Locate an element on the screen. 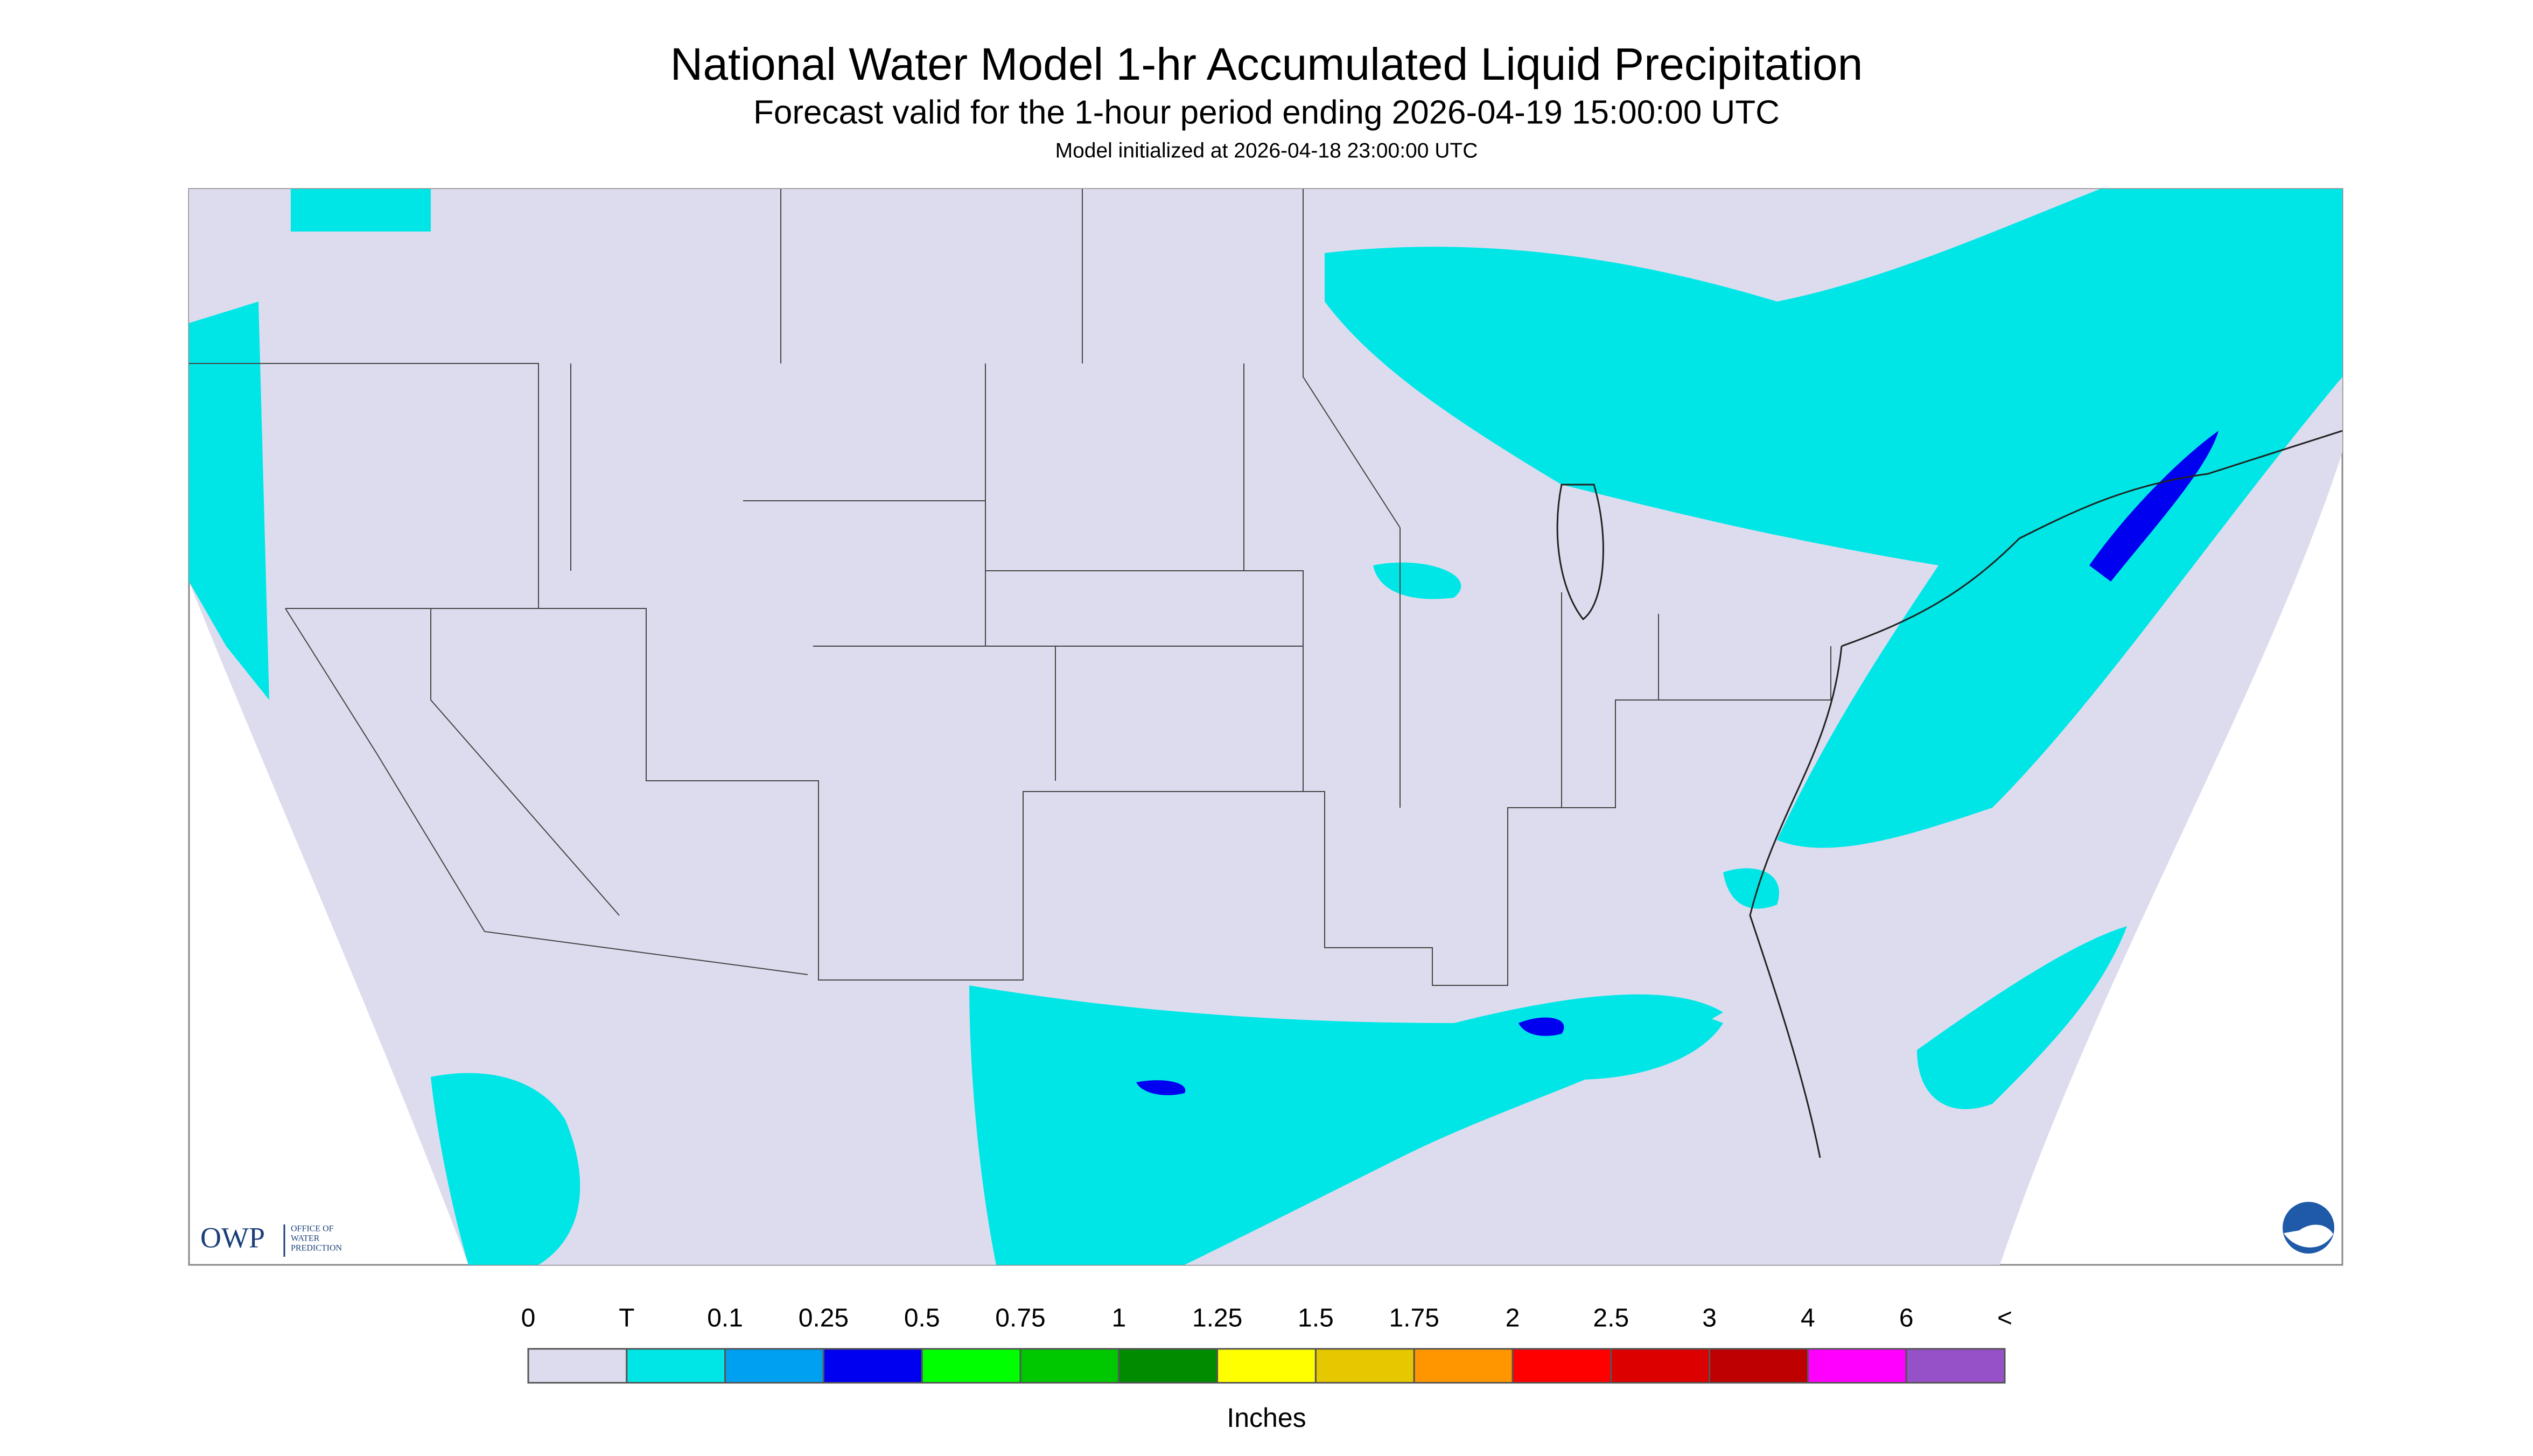  legend-label: T is located at coordinates (627, 1318).